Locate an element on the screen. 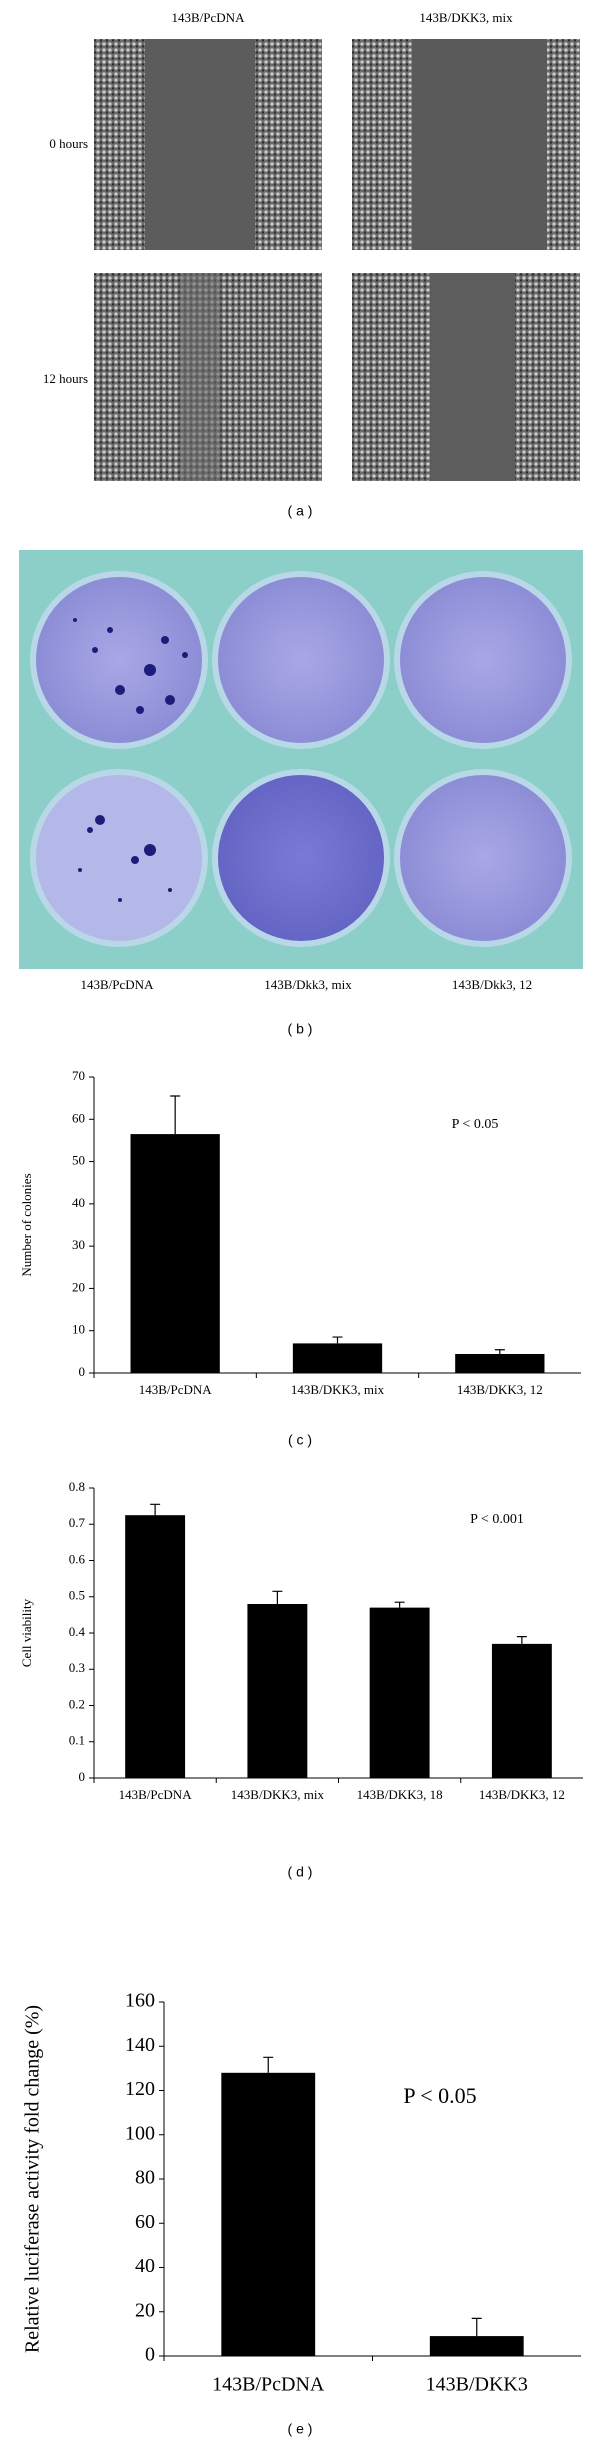 Image resolution: width=600 pixels, height=2440 pixels. y-tick-label: 100 is located at coordinates (140, 2133).